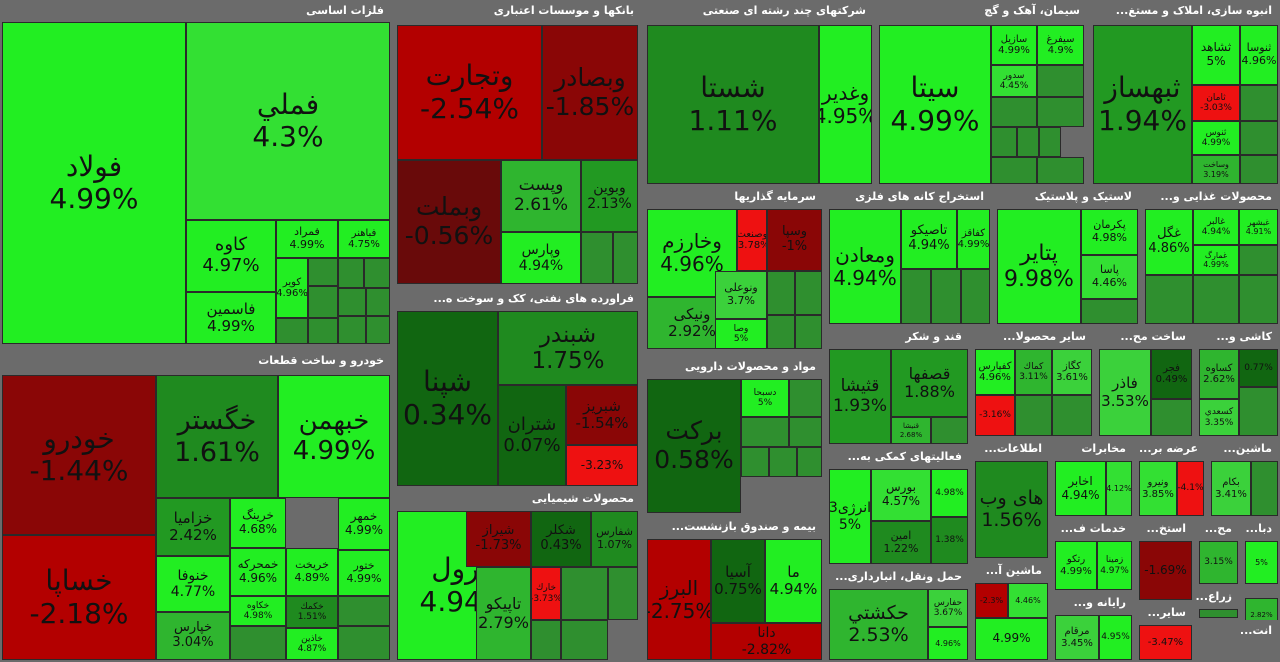 Image resolution: width=1280 pixels, height=662 pixels. Describe the element at coordinates (590, 92) in the screenshot. I see `stock-tile: وبصادر -1.85%` at that location.